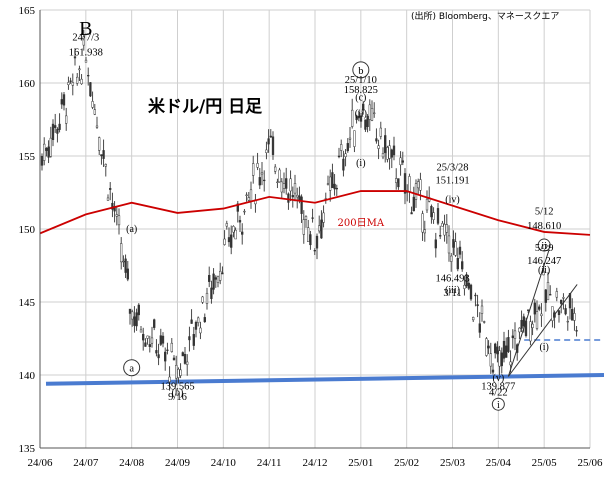 Image resolution: width=604 pixels, height=481 pixels. What do you see at coordinates (452, 168) in the screenshot?
I see `annotation-label: 25/3/28` at bounding box center [452, 168].